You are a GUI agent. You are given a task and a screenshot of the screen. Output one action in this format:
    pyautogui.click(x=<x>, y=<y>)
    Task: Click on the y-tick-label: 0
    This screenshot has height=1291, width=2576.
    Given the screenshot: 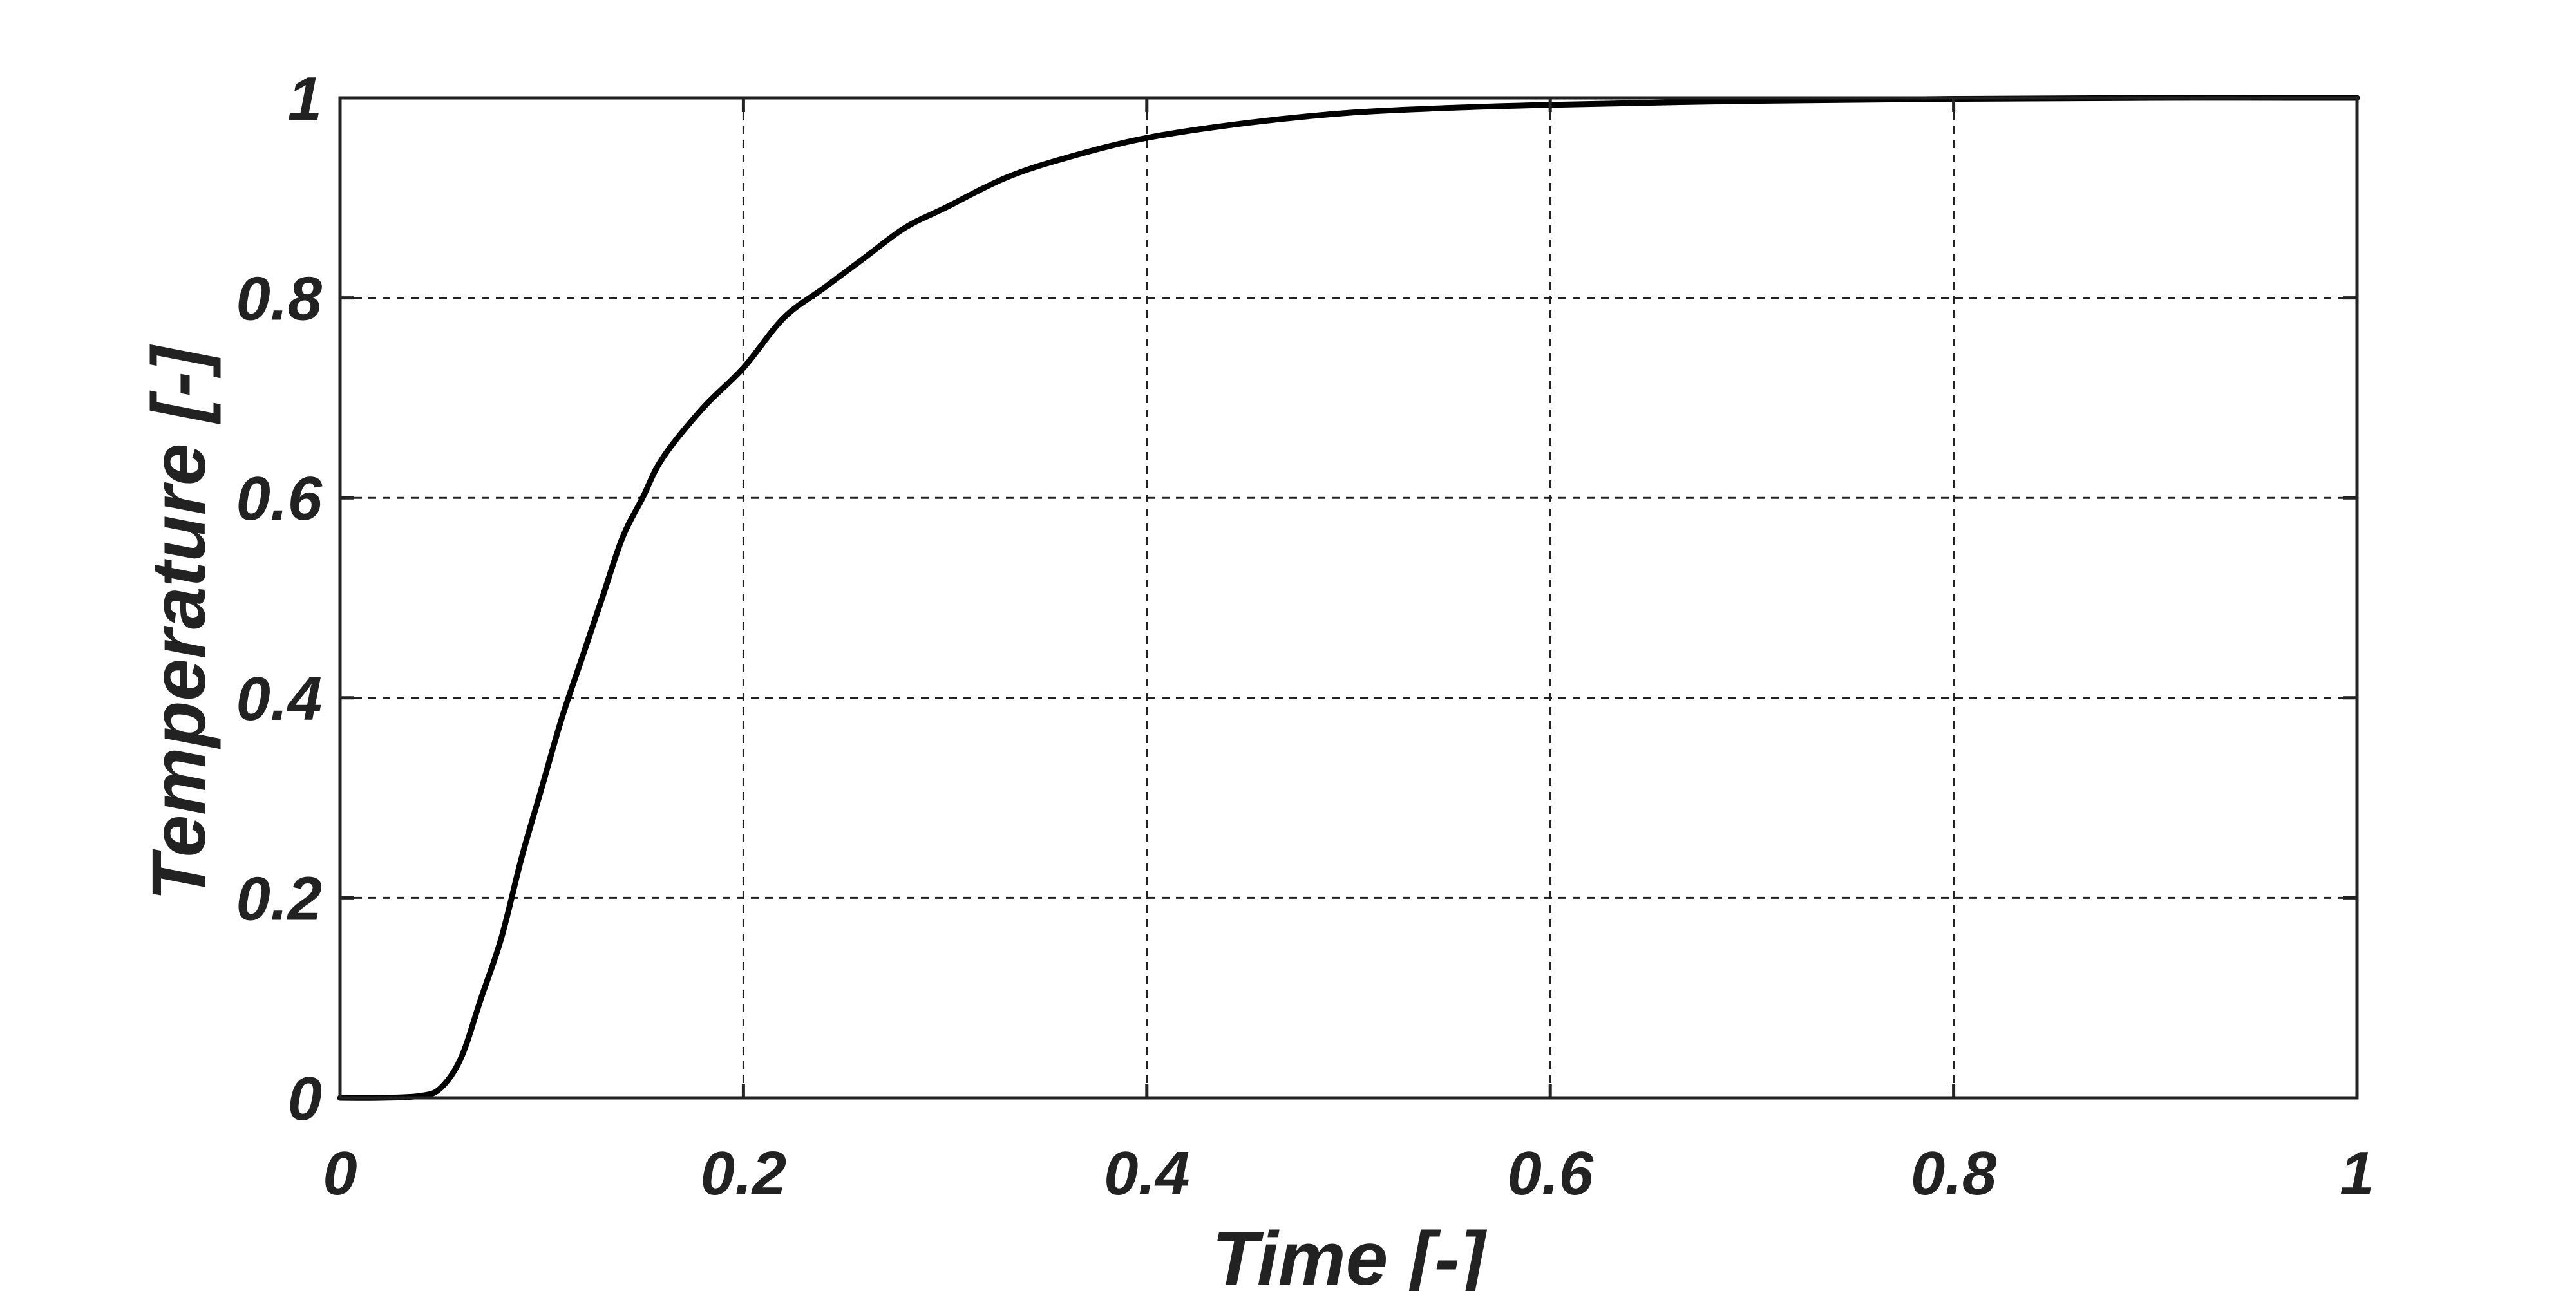 What is the action you would take?
    pyautogui.click(x=305, y=1098)
    